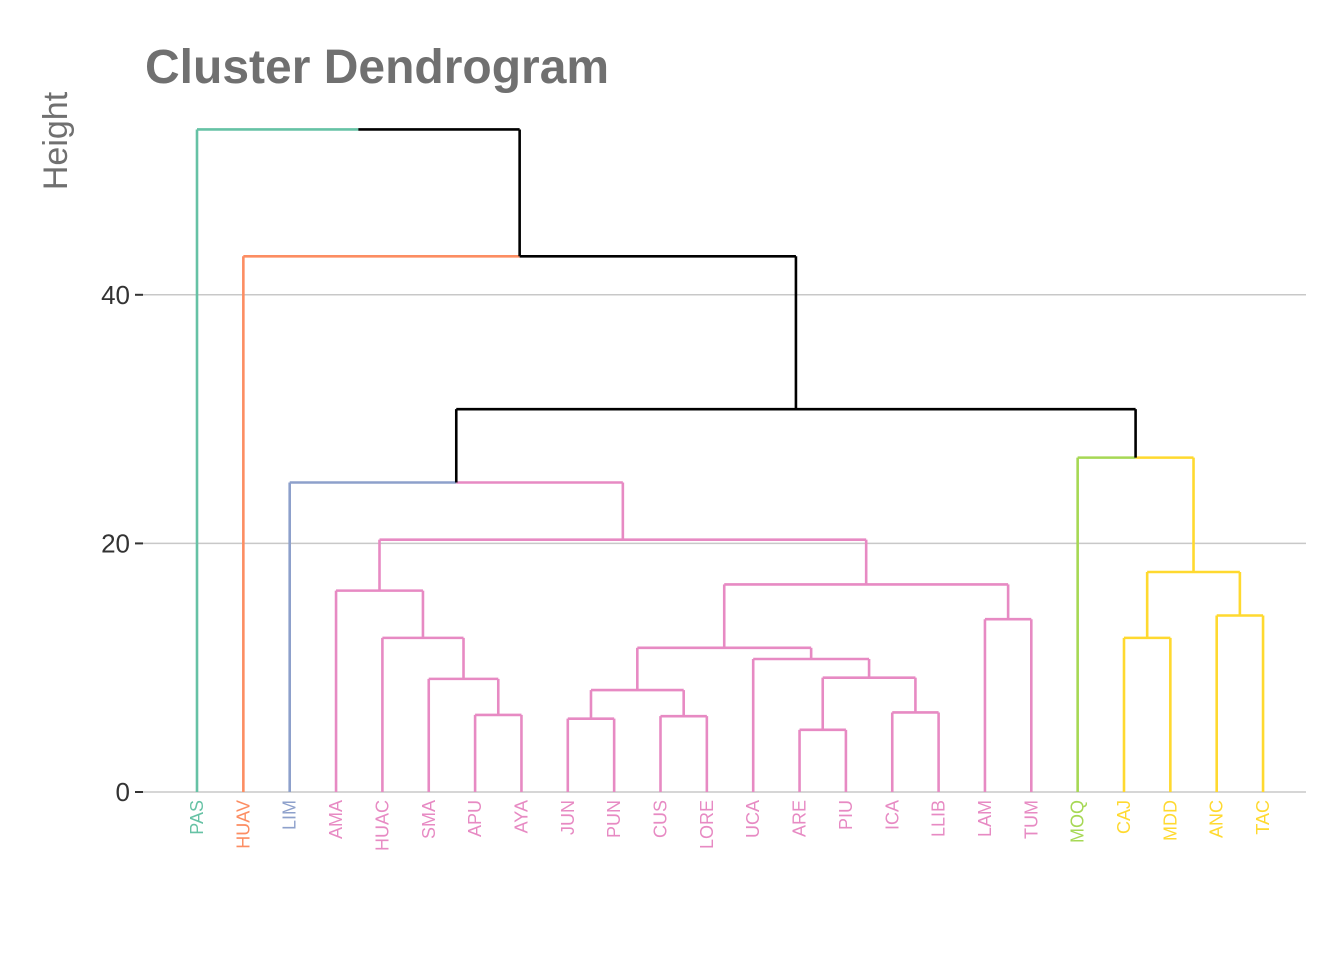 This screenshot has width=1344, height=960. Describe the element at coordinates (243, 824) in the screenshot. I see `leaf-label-huav: HUAV` at that location.